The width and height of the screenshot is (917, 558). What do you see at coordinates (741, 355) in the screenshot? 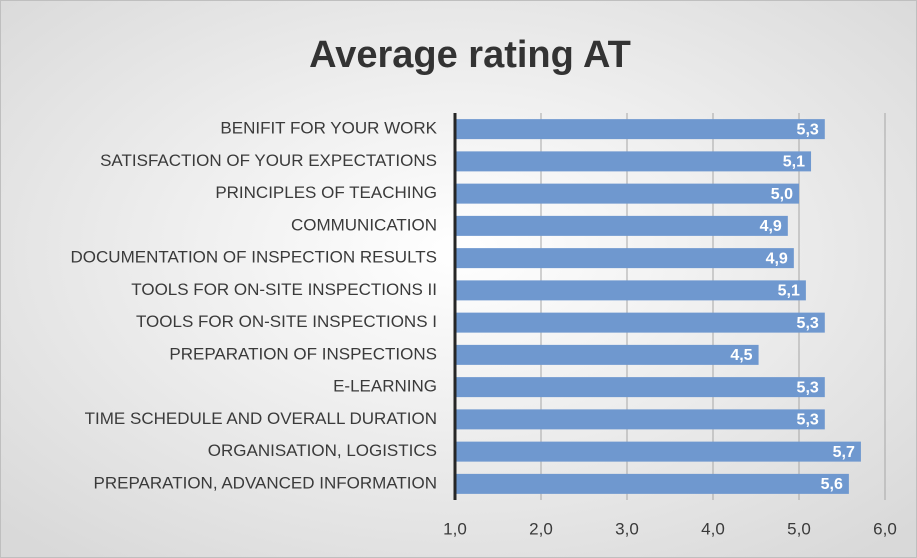
I see `value-label: 4,5` at bounding box center [741, 355].